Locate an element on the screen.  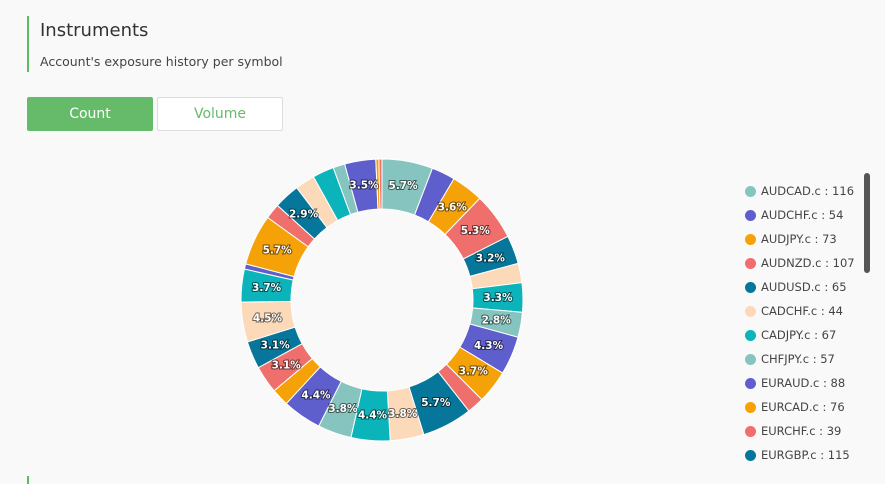
slice-label: 3.6% is located at coordinates (453, 208).